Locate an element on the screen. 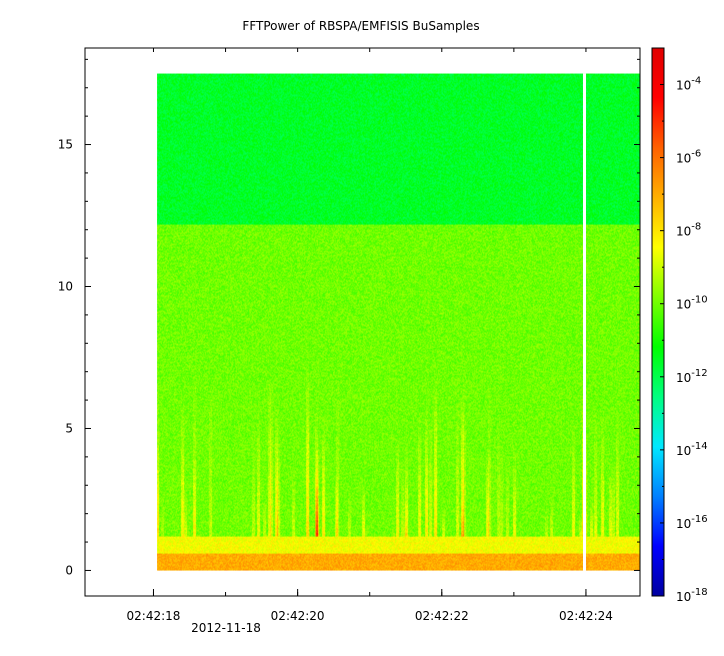 This screenshot has width=724, height=656. y-tick-label: 15 is located at coordinates (65, 145).